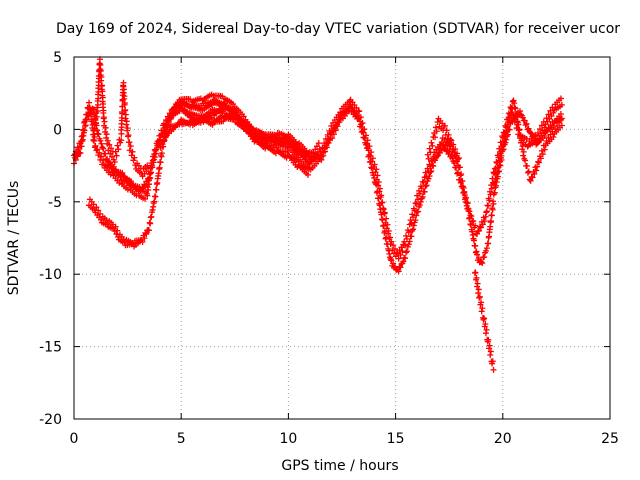 This screenshot has width=640, height=480. Describe the element at coordinates (610, 439) in the screenshot. I see `x-tick-label: 25` at that location.